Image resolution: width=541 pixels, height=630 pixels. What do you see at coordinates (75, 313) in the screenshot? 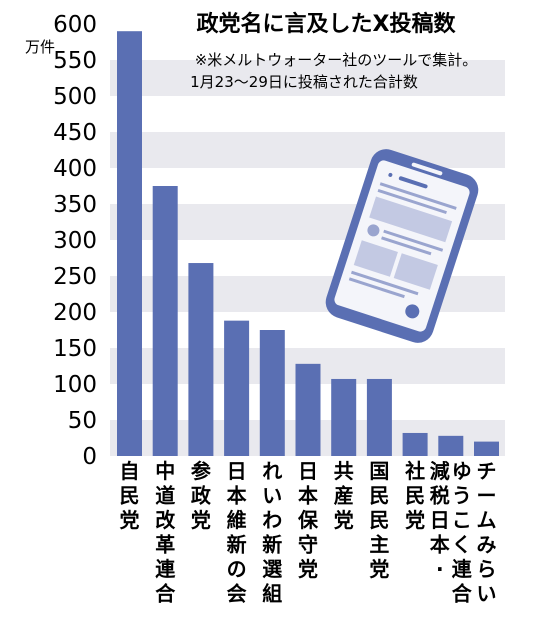
I see `y-tick-label: 200` at bounding box center [75, 313].